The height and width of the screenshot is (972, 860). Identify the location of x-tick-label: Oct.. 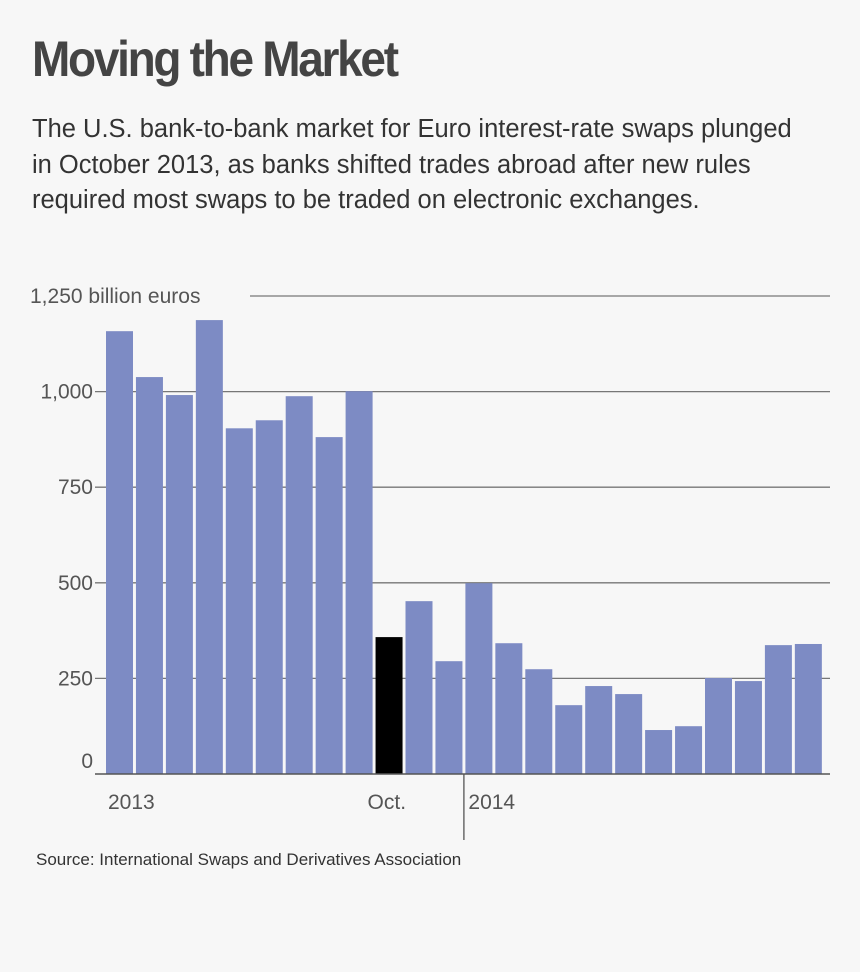
(387, 802).